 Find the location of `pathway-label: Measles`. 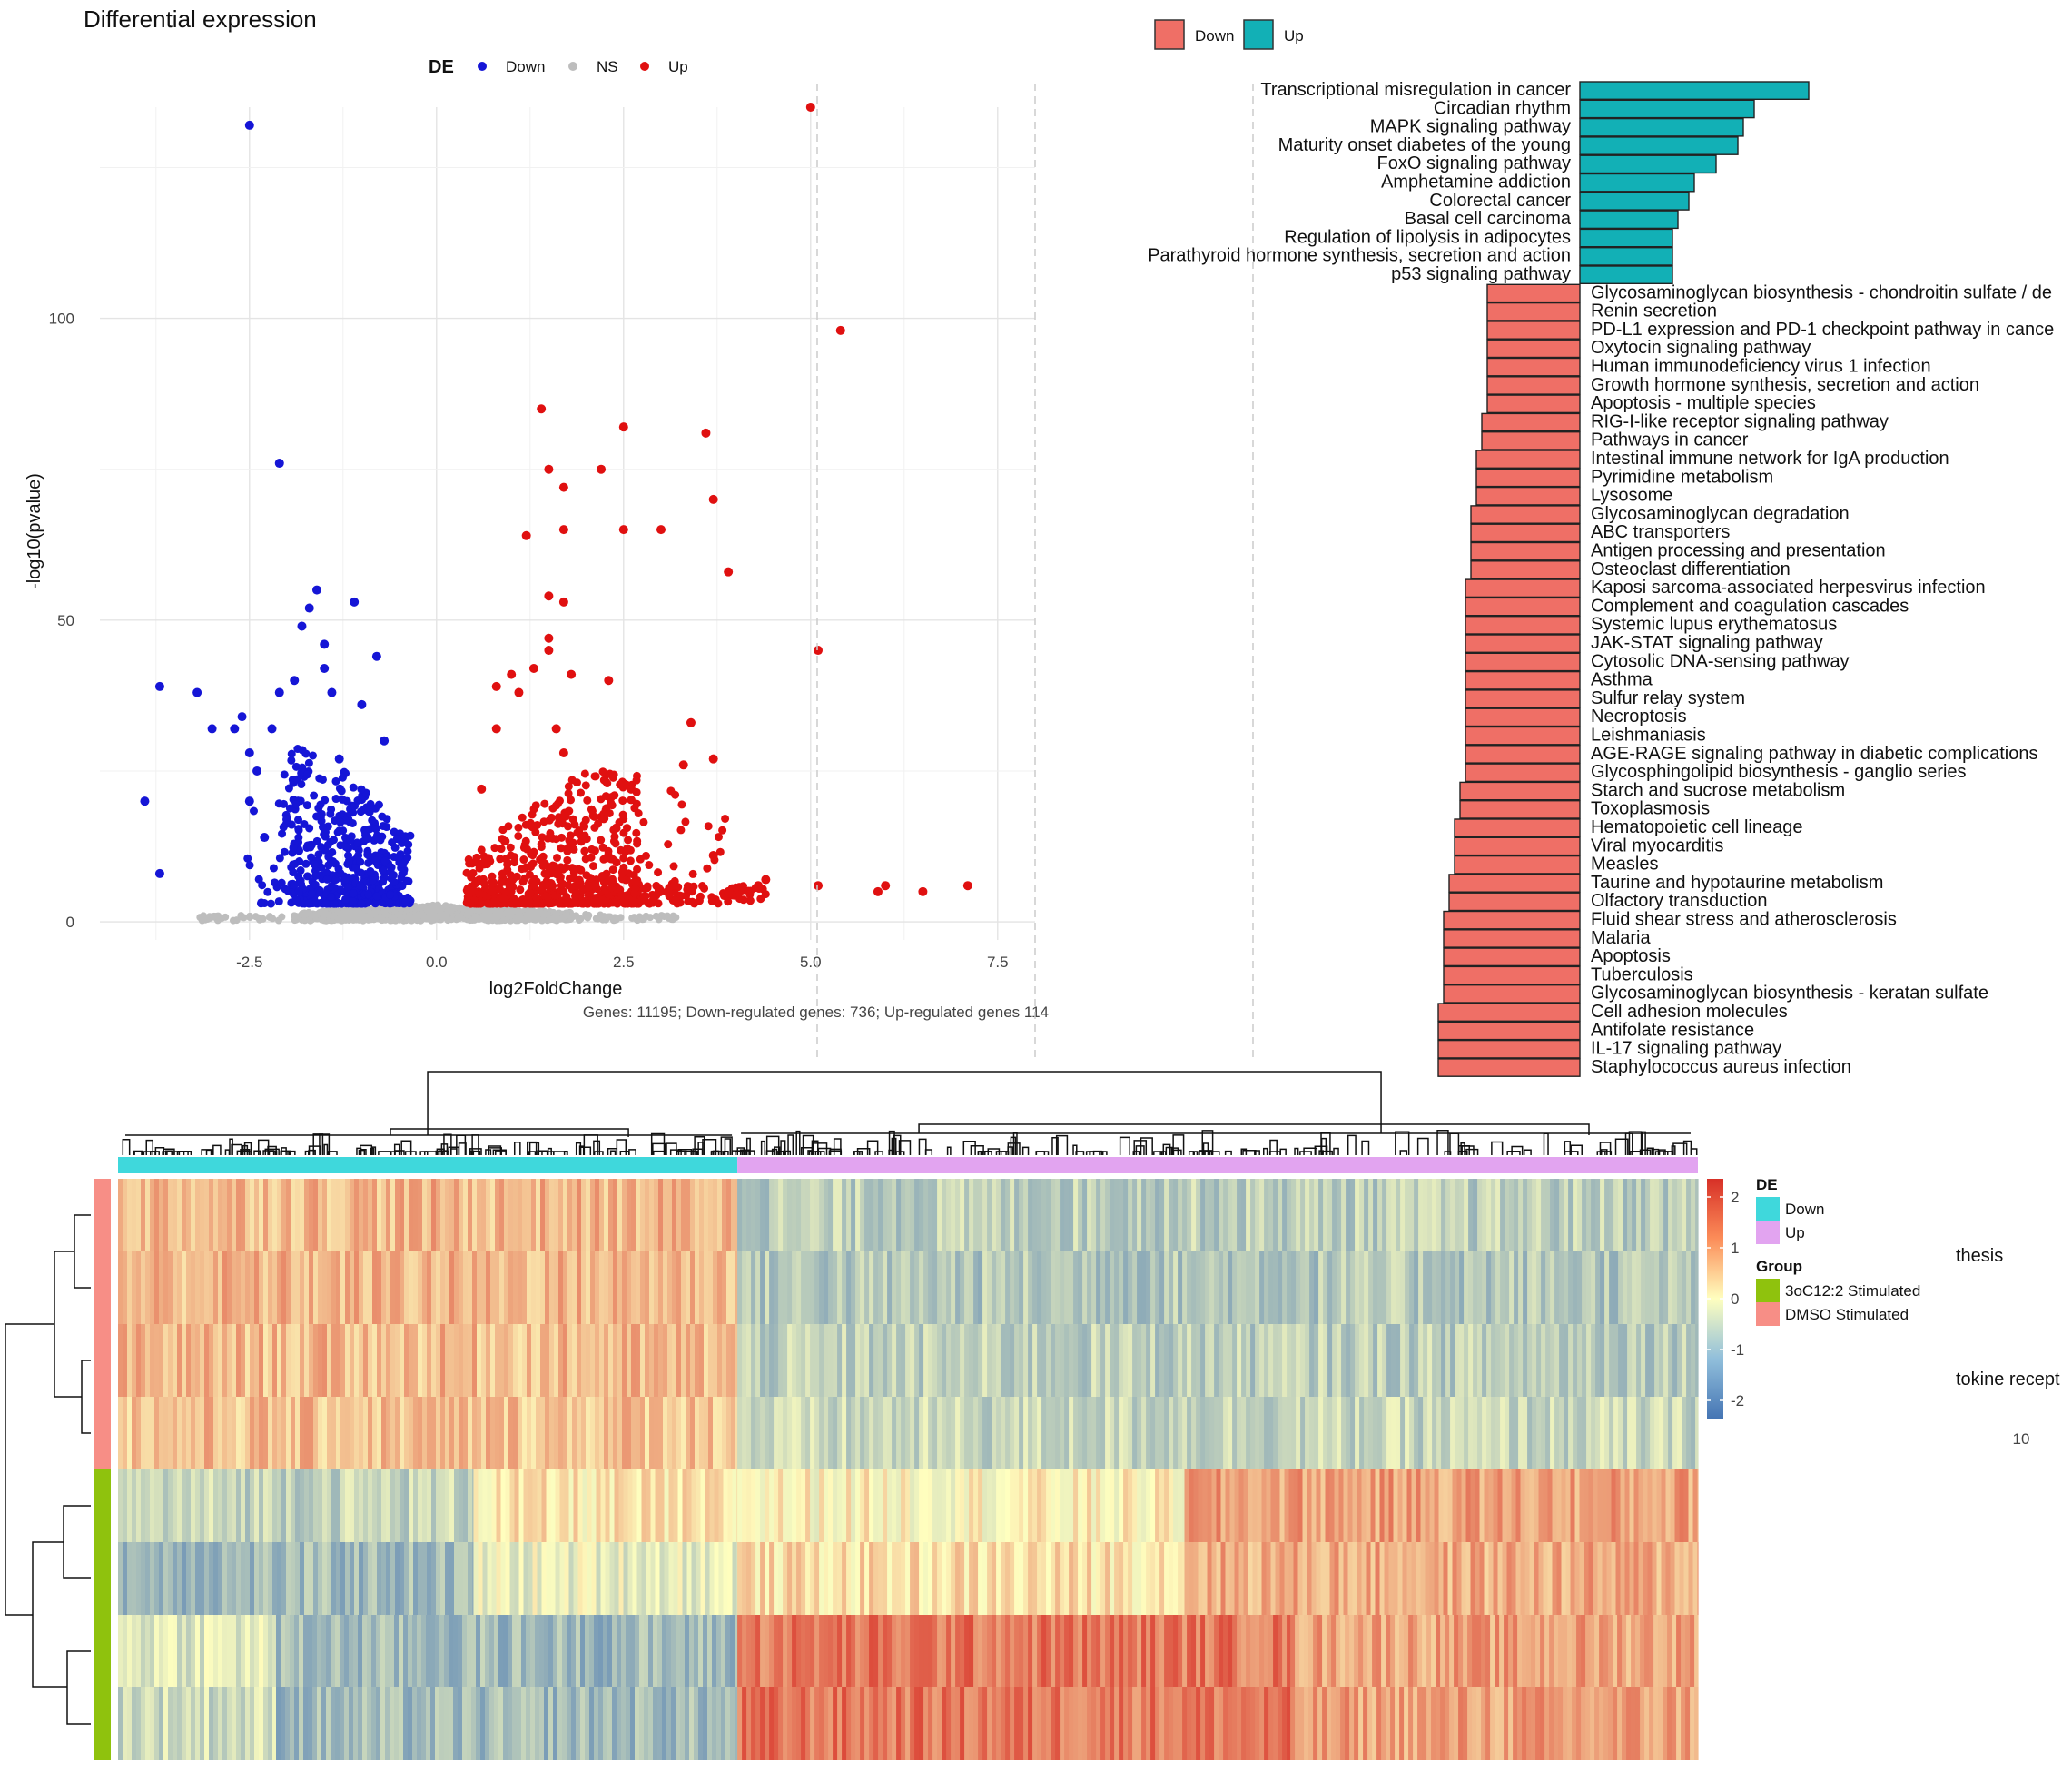

pathway-label: Measles is located at coordinates (1624, 865).